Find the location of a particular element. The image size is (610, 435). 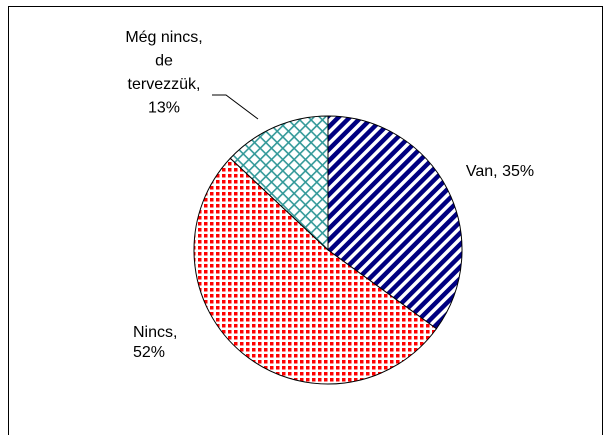

data-label: de is located at coordinates (164, 61).